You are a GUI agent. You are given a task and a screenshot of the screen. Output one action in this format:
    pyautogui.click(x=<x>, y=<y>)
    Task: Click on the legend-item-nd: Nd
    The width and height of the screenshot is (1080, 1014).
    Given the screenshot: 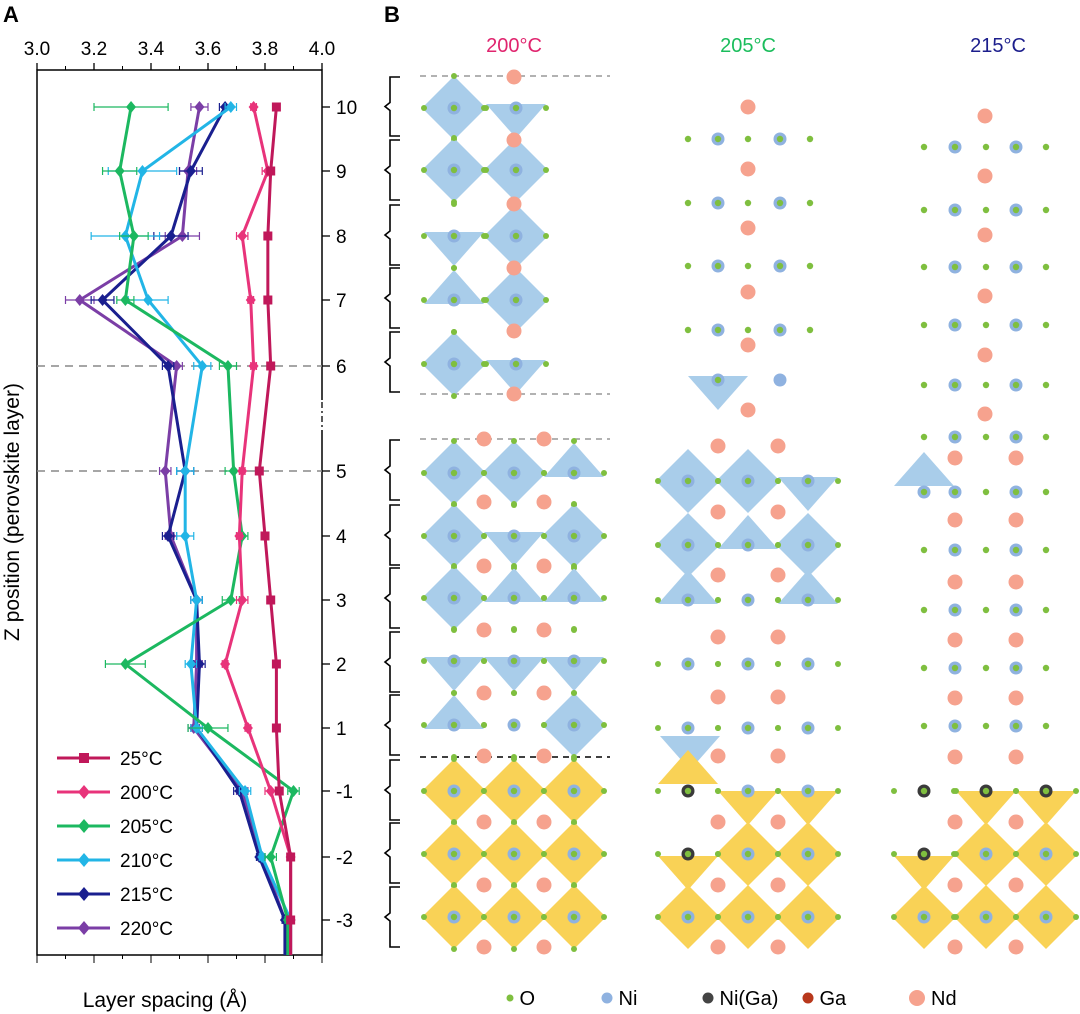 What is the action you would take?
    pyautogui.click(x=933, y=999)
    